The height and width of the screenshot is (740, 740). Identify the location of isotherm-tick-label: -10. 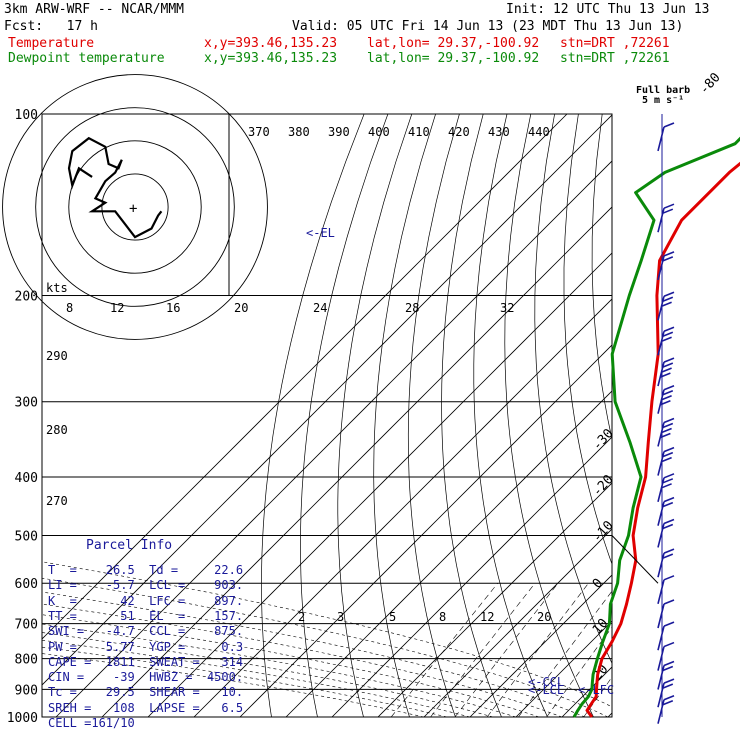
(603, 531).